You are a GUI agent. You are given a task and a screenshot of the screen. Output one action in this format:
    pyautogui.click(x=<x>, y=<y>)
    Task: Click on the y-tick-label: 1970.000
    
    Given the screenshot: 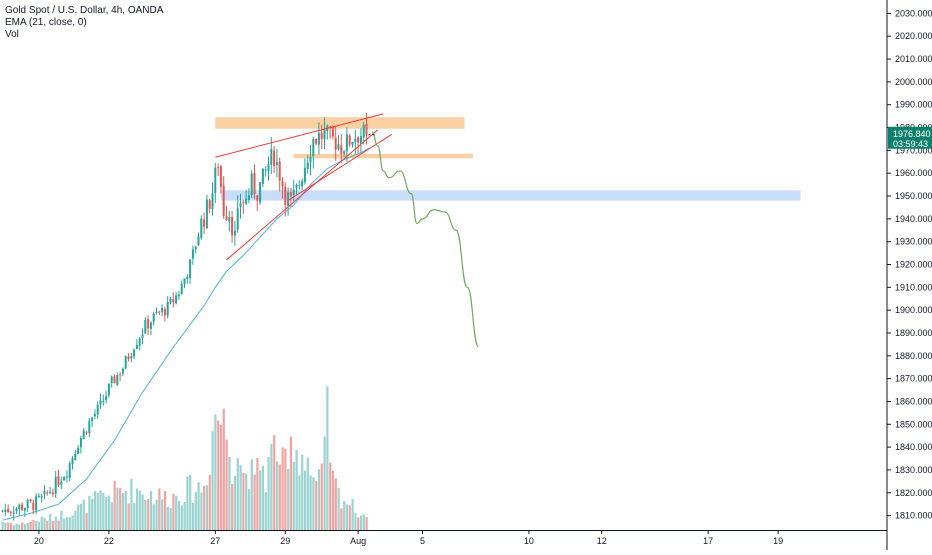 What is the action you would take?
    pyautogui.click(x=913, y=150)
    